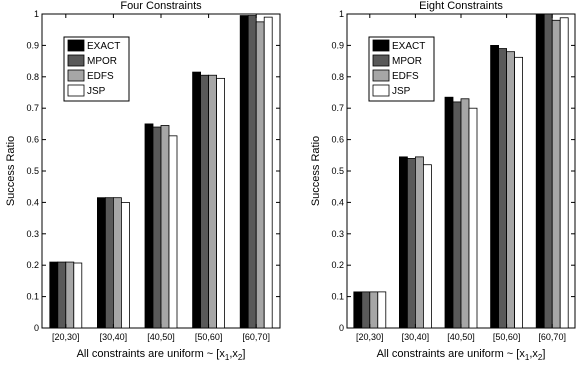 Image resolution: width=579 pixels, height=375 pixels. What do you see at coordinates (316, 171) in the screenshot?
I see `y-axis-label: Success Ratio` at bounding box center [316, 171].